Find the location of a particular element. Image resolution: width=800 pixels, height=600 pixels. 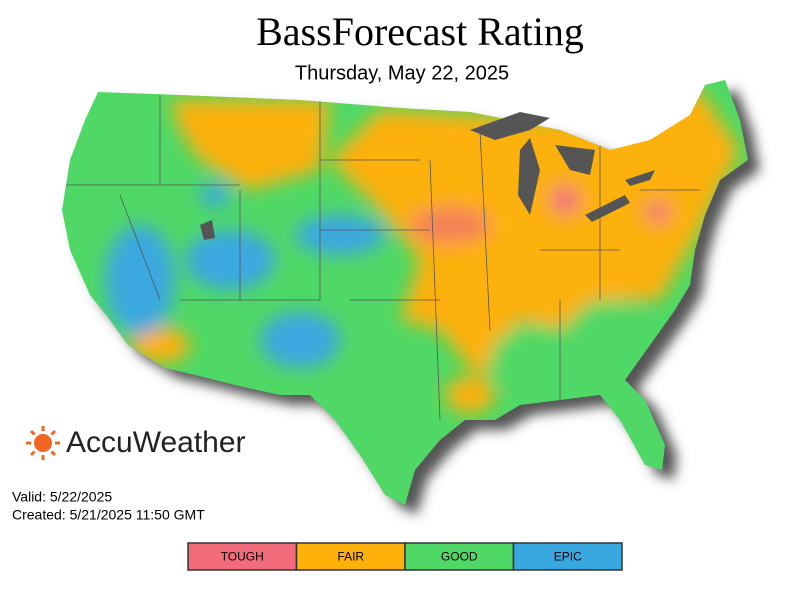

brand-name: AccuWeather is located at coordinates (156, 442).